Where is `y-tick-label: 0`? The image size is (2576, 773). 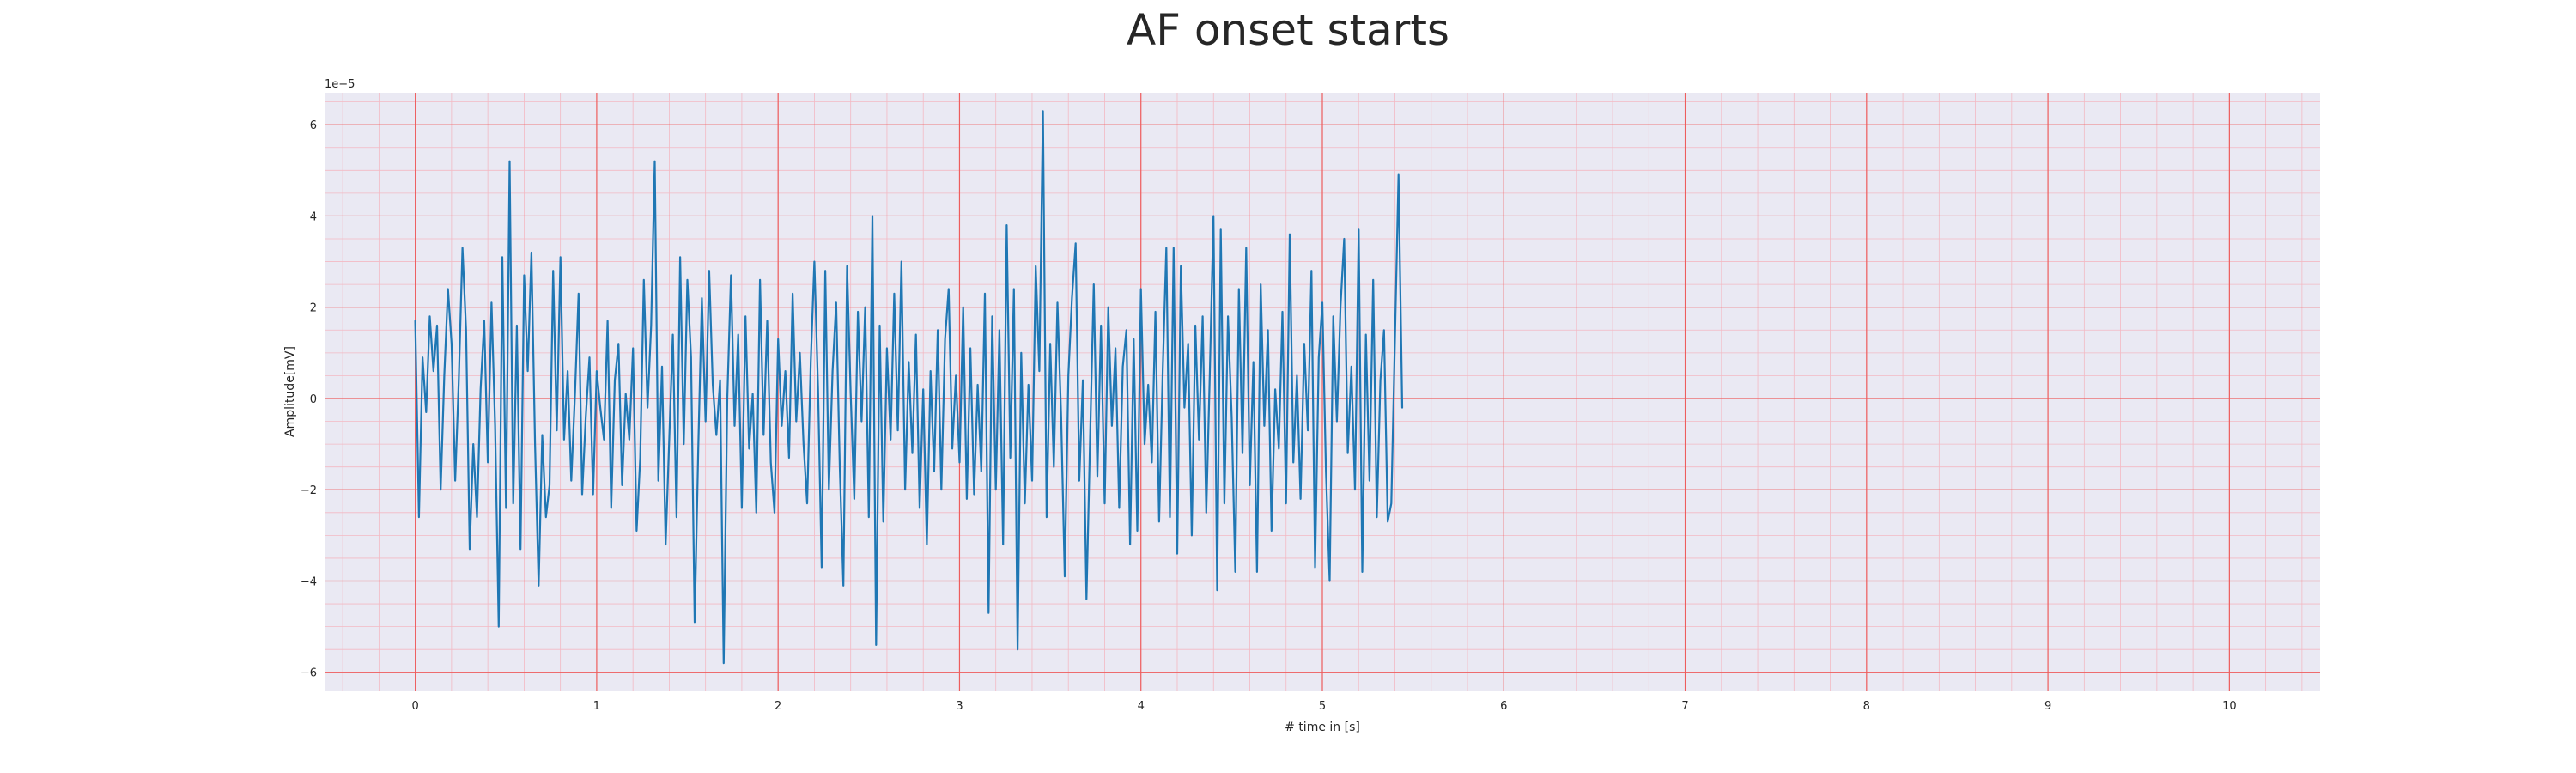 y-tick-label: 0 is located at coordinates (313, 399).